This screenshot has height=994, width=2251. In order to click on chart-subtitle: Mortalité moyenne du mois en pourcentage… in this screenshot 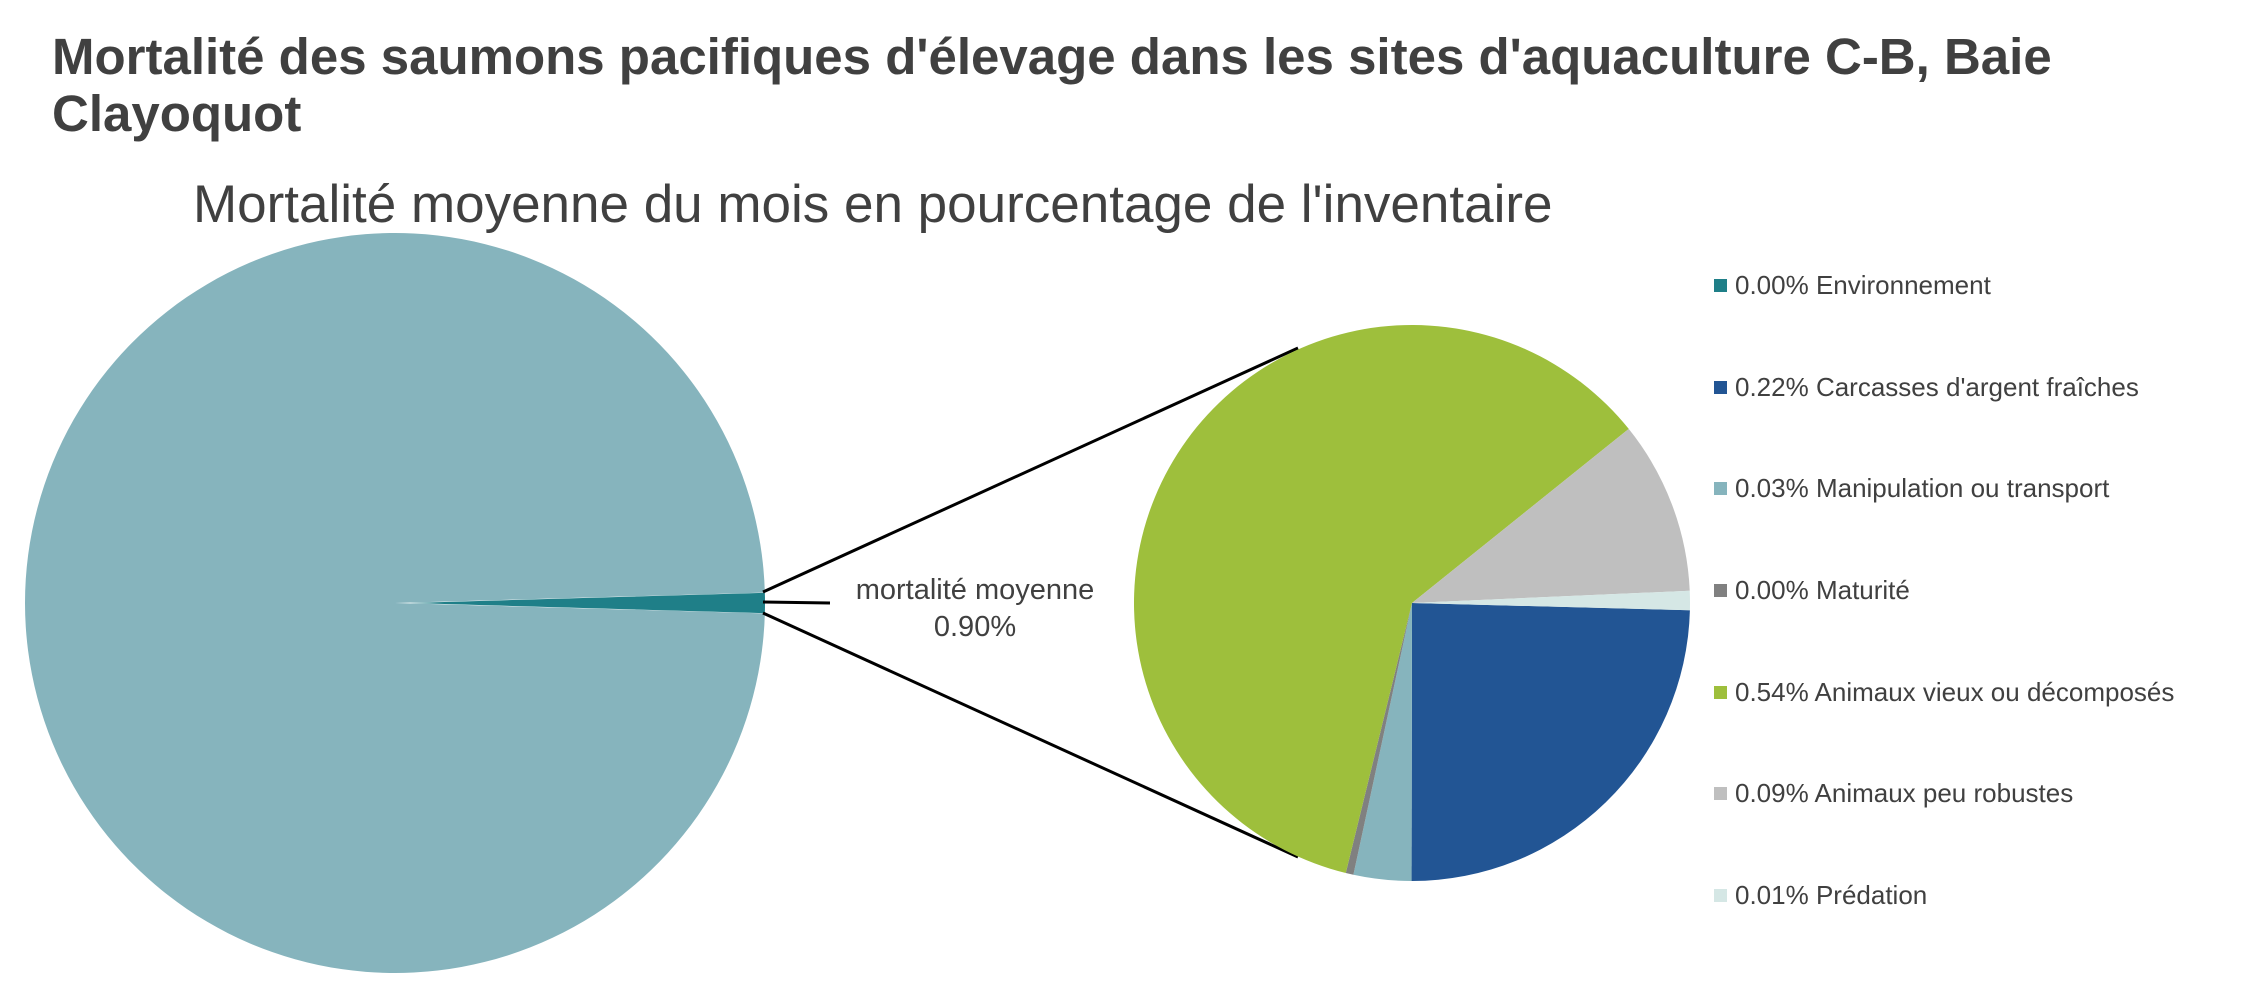, I will do `click(873, 204)`.